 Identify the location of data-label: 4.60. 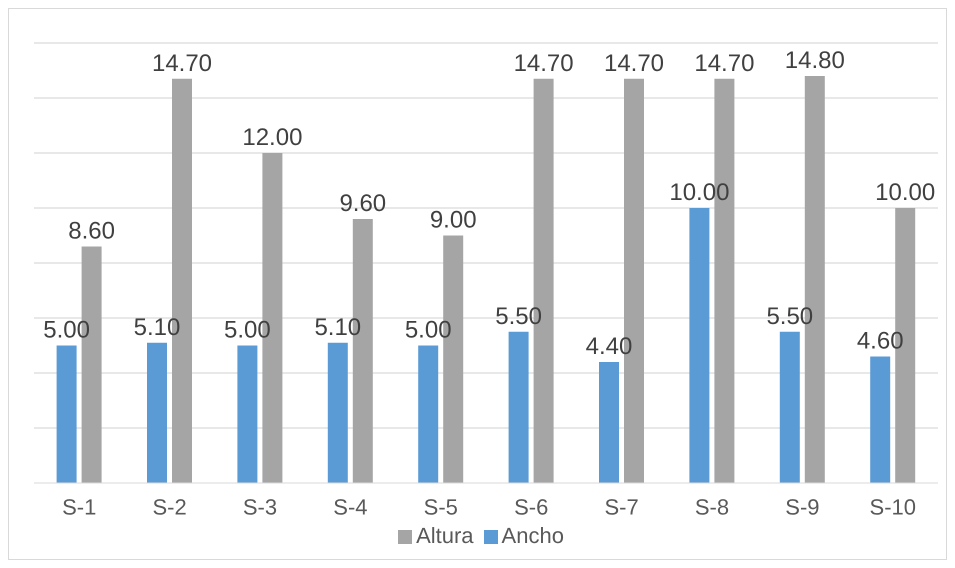
(880, 341).